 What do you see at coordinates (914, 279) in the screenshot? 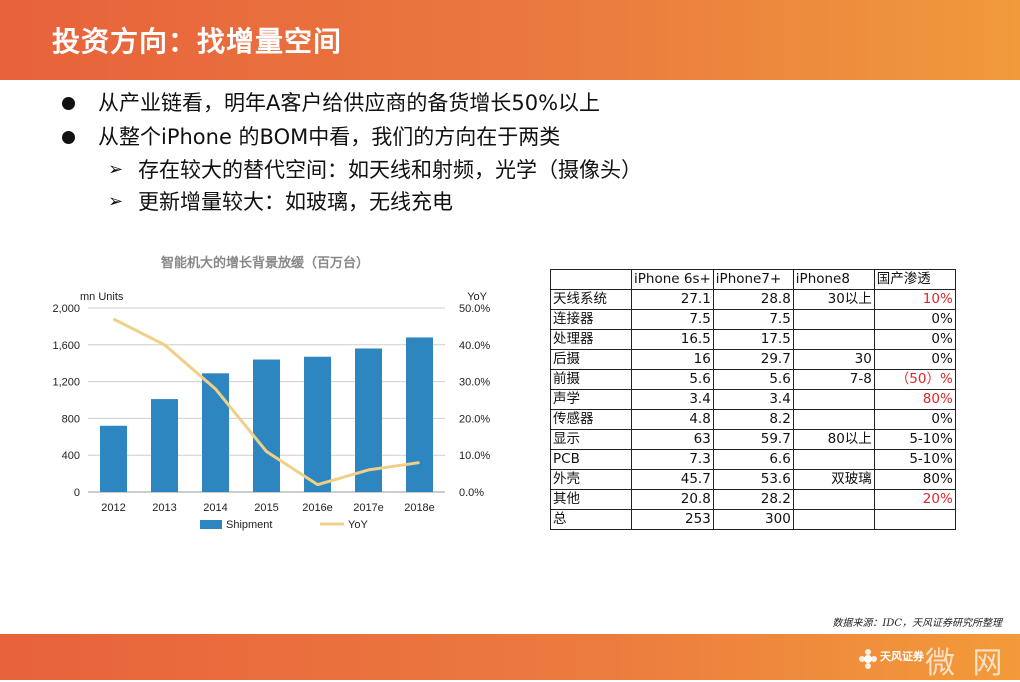
I see `table-header-cell: 国产渗透` at bounding box center [914, 279].